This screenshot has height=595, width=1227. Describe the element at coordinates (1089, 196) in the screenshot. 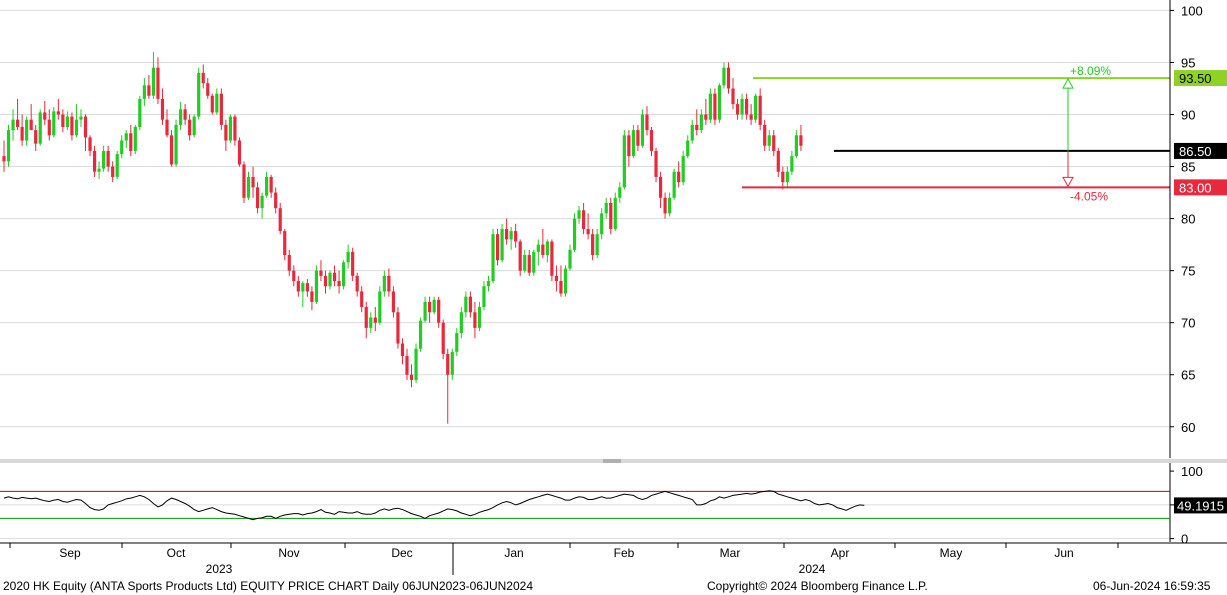

I see `pct-down-label: -4.05%` at that location.